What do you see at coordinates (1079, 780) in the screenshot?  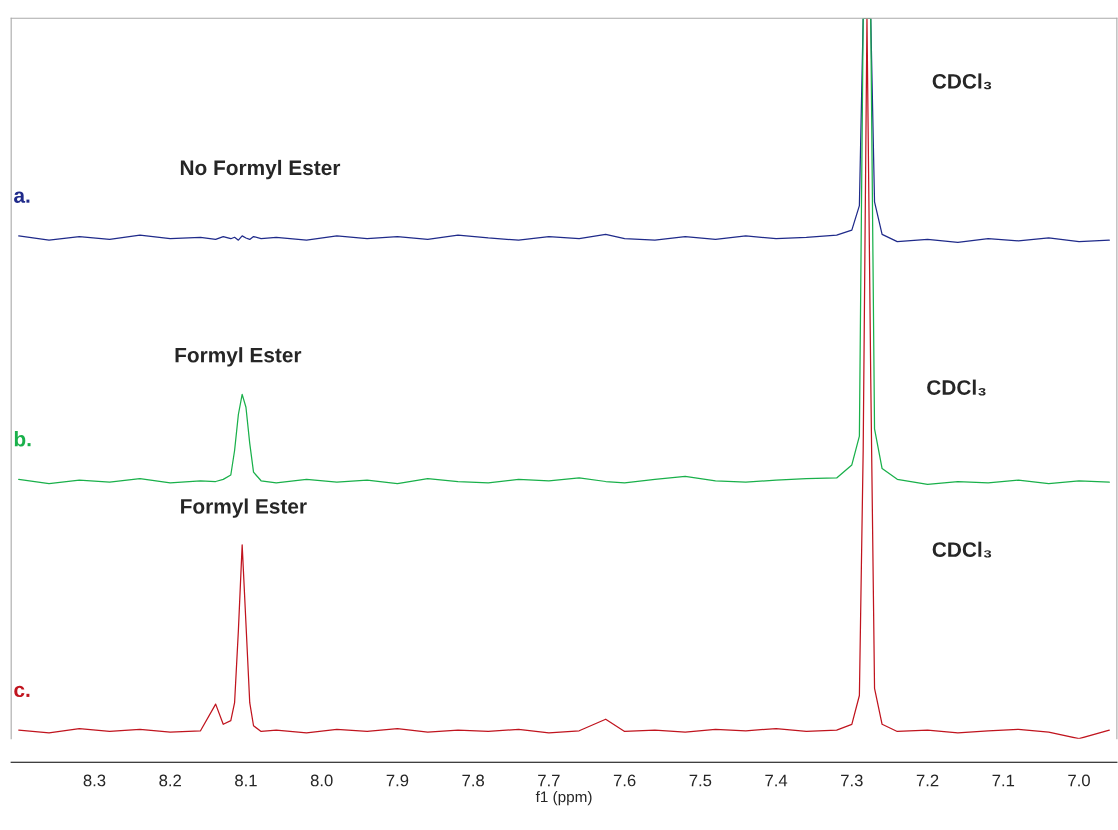 I see `x-tick-label: 7.0` at bounding box center [1079, 780].